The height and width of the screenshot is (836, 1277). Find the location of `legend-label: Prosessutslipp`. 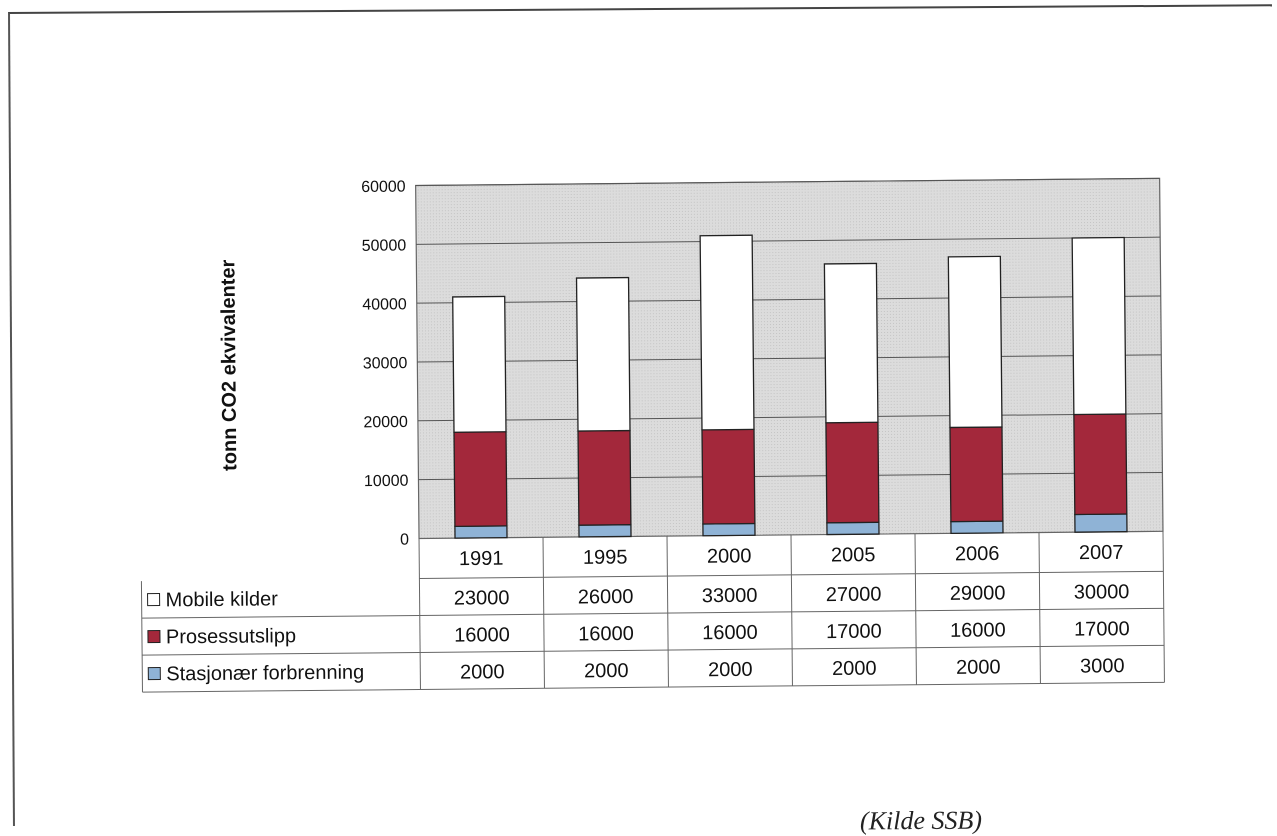

legend-label: Prosessutslipp is located at coordinates (231, 636).